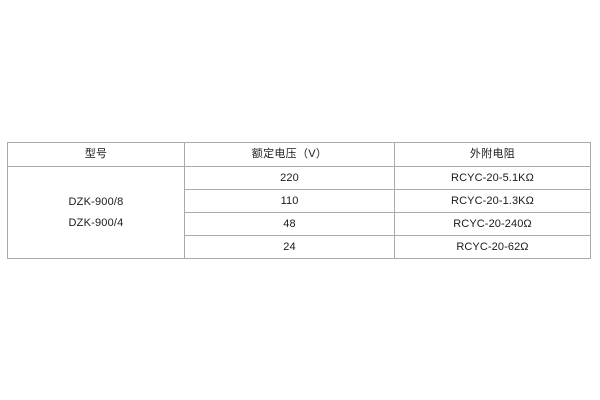 Image resolution: width=600 pixels, height=400 pixels. I want to click on rated-voltage-value: 48, so click(289, 224).